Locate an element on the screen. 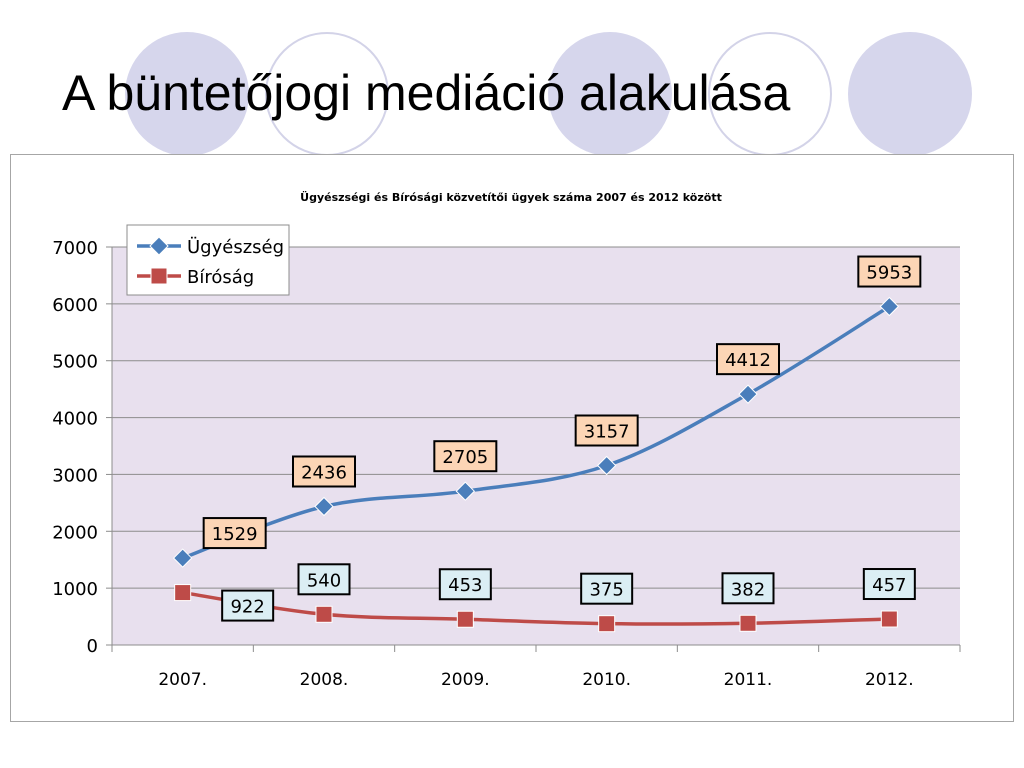 Image resolution: width=1024 pixels, height=768 pixels. data-label: 5953 is located at coordinates (889, 273).